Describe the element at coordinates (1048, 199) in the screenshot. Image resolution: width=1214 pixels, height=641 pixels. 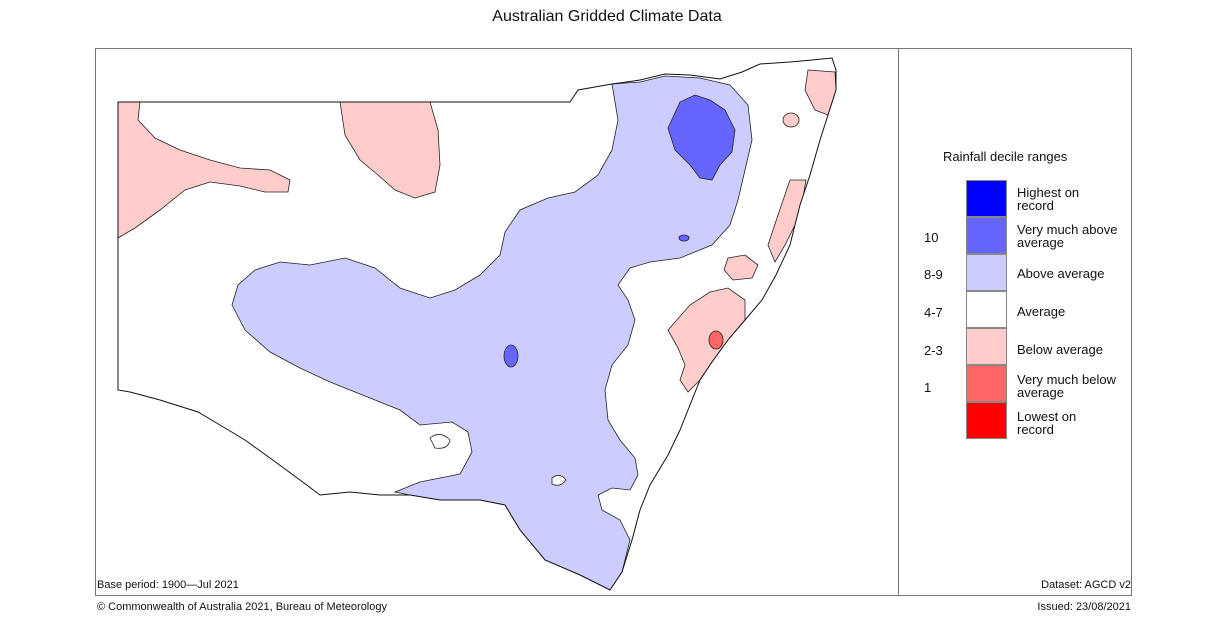
I see `legend-label: Highest on record` at that location.